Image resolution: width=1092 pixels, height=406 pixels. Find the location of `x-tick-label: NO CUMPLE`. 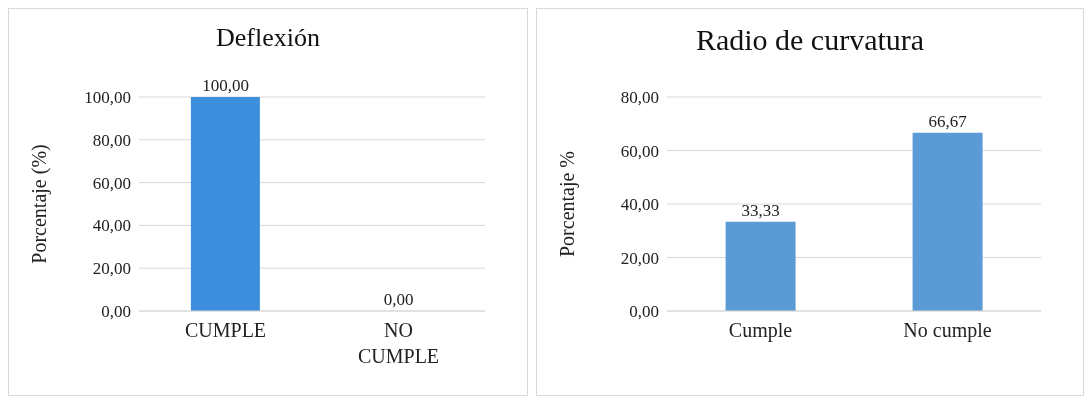

x-tick-label: NO CUMPLE is located at coordinates (398, 343).